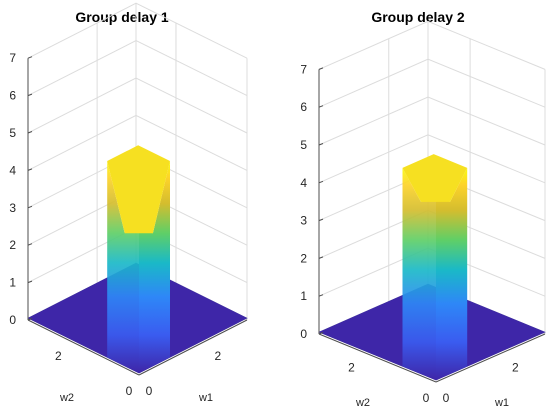  Describe the element at coordinates (418, 17) in the screenshot. I see `chart-title: Group delay 2` at that location.